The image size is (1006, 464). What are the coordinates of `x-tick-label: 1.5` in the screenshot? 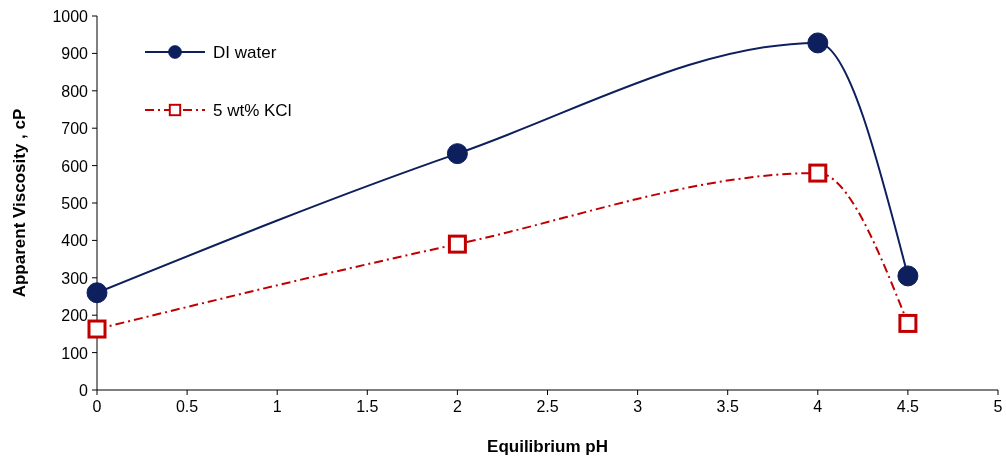 It's located at (367, 406).